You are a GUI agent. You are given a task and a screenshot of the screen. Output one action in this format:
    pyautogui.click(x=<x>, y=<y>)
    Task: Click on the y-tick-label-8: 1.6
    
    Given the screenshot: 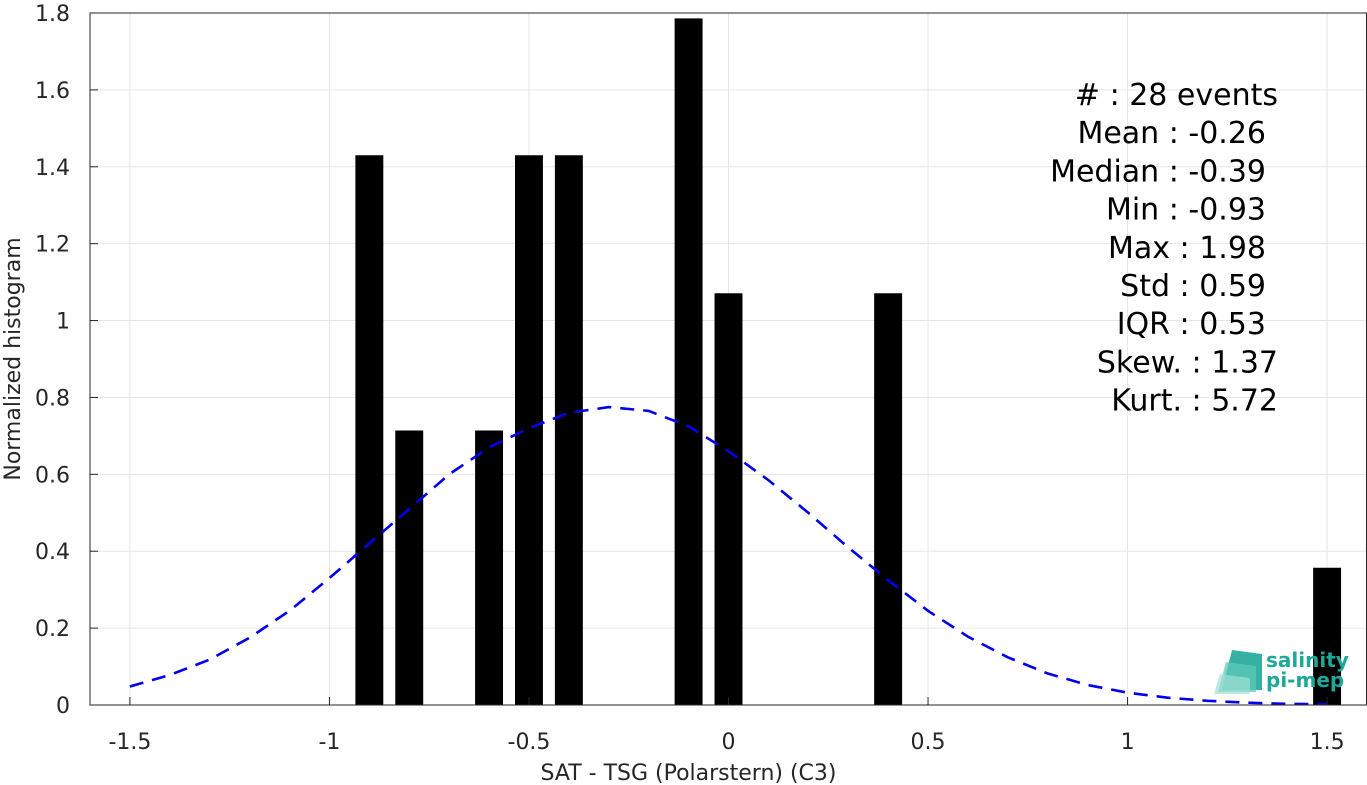 What is the action you would take?
    pyautogui.click(x=52, y=91)
    